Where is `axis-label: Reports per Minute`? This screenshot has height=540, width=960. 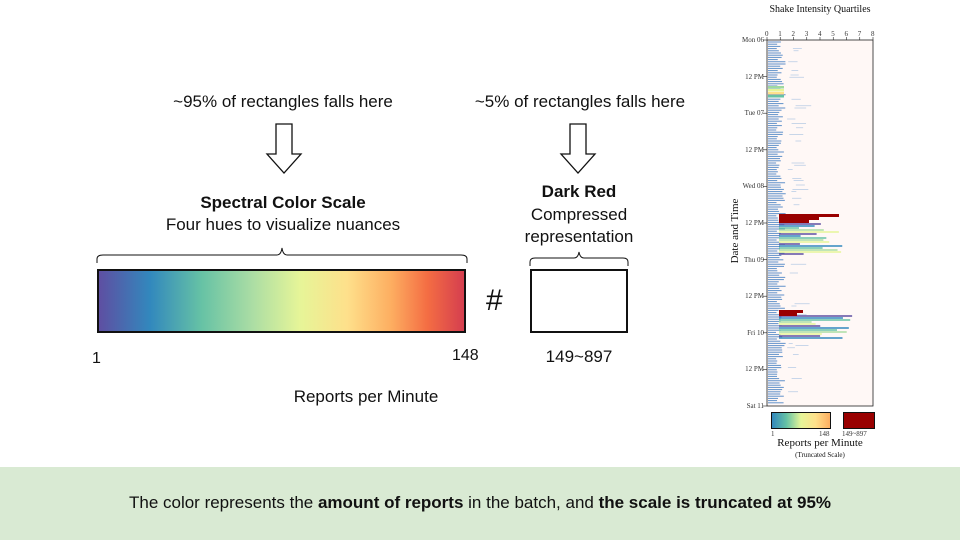
axis-label: Reports per Minute is located at coordinates (366, 396).